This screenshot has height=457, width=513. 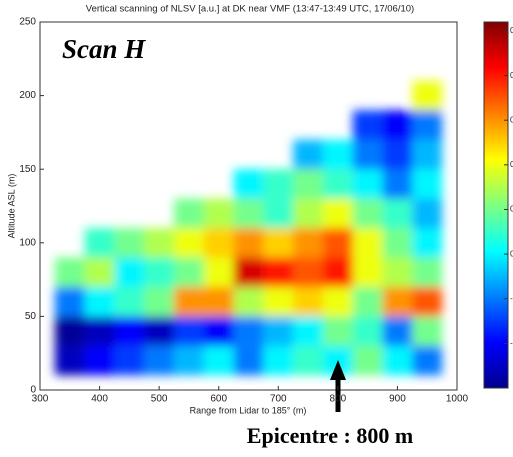 I want to click on x-axis-label: Range from Lidar to 185° (m), so click(x=248, y=410).